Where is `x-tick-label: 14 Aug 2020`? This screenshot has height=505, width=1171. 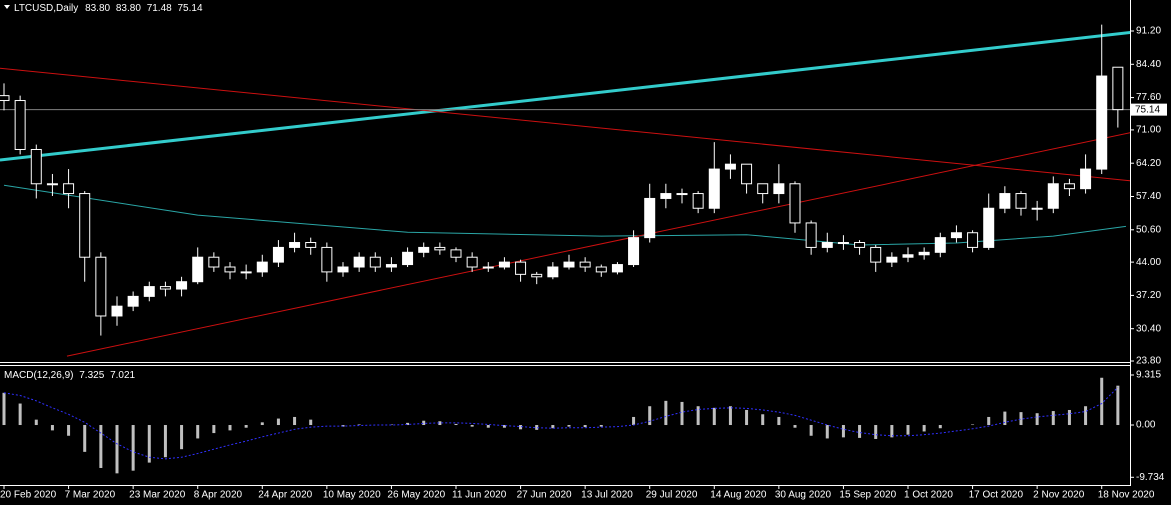
x-tick-label: 14 Aug 2020 is located at coordinates (738, 495).